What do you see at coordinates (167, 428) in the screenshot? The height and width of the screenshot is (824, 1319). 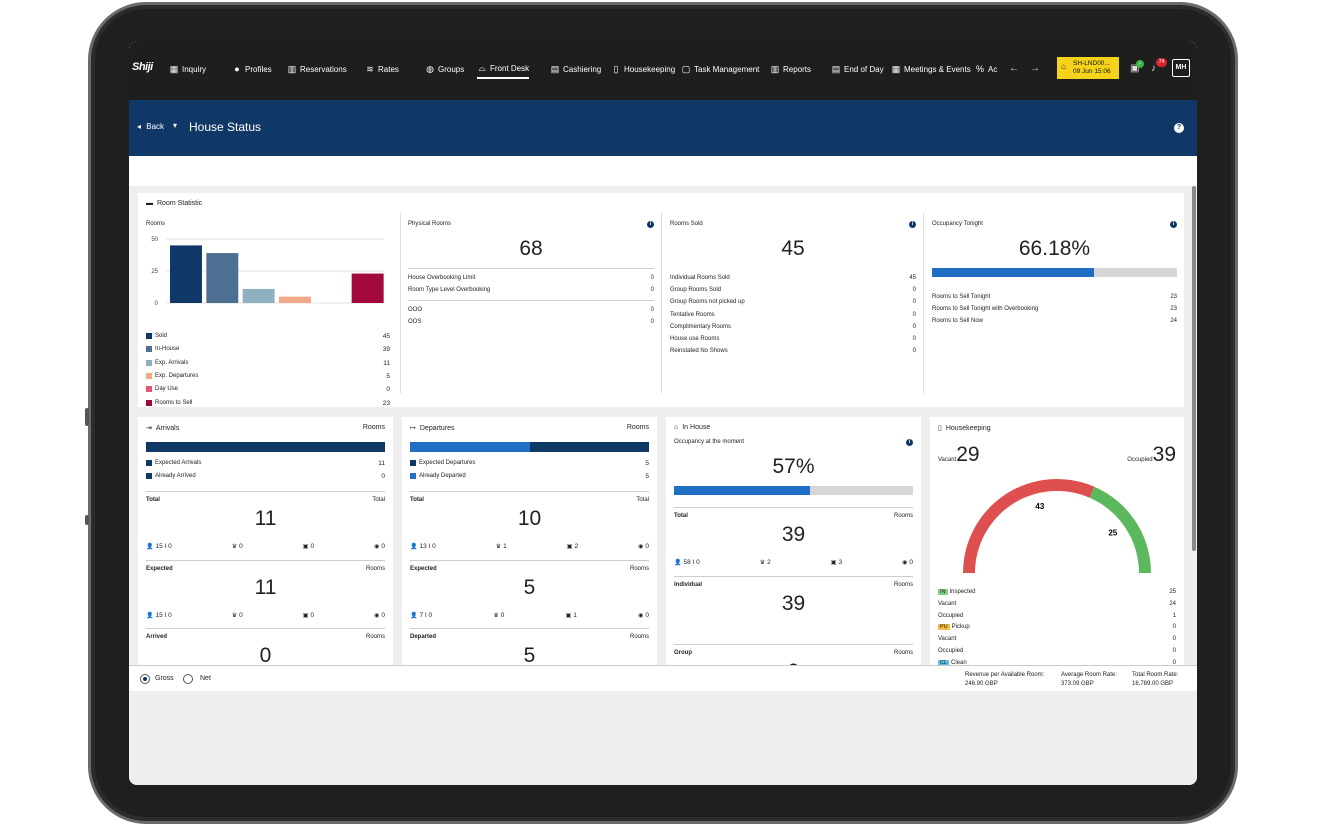 I see `arrivals-title: Arrivals` at bounding box center [167, 428].